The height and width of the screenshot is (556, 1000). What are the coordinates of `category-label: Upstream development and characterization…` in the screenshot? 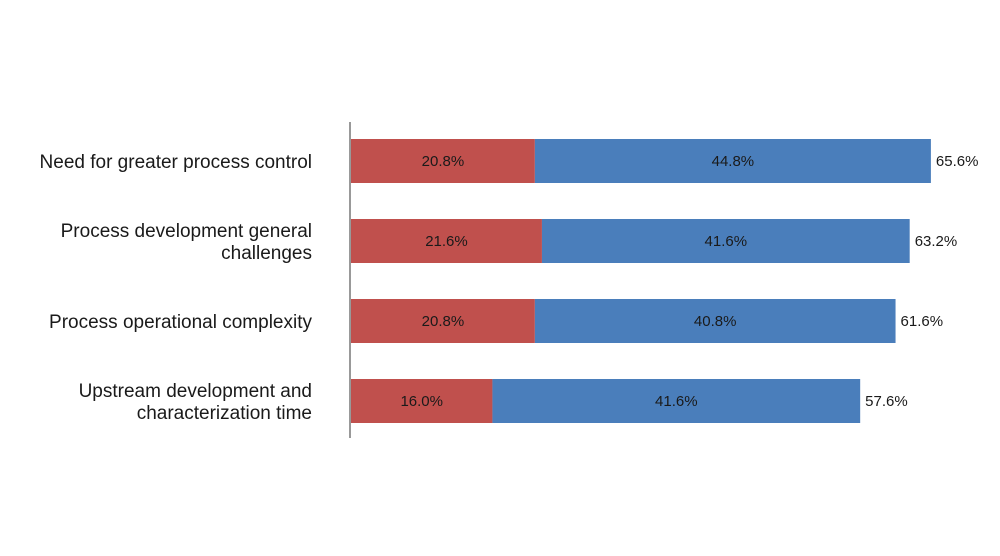 It's located at (195, 402).